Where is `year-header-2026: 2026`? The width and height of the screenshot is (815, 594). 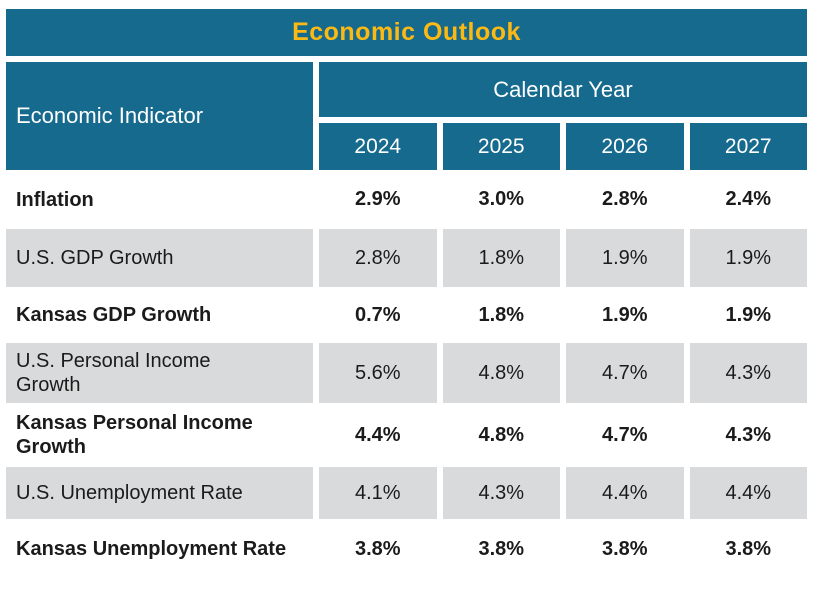 year-header-2026: 2026 is located at coordinates (625, 146).